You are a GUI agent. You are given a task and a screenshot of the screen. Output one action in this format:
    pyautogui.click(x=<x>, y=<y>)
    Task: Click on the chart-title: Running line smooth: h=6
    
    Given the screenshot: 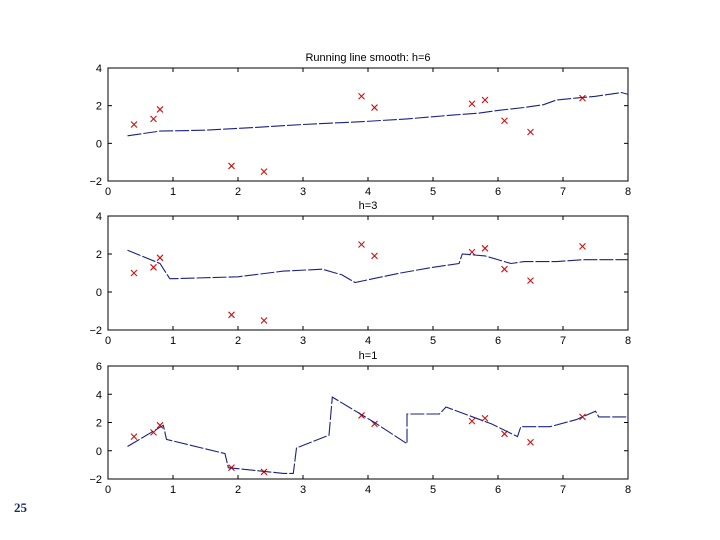 What is the action you would take?
    pyautogui.click(x=367, y=58)
    